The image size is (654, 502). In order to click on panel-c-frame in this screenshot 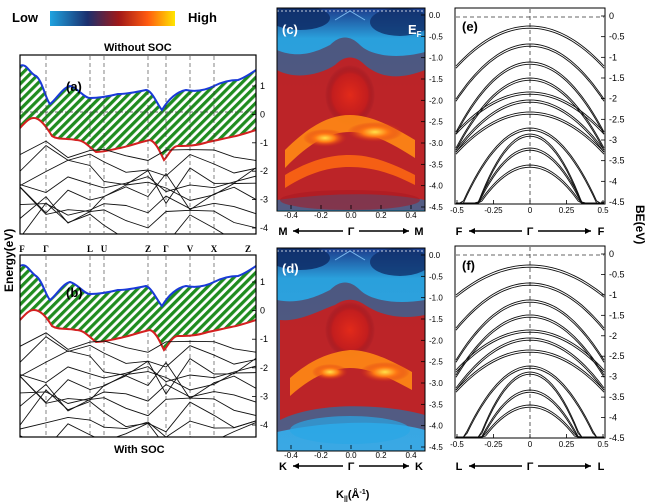, I will do `click(351, 109)`.